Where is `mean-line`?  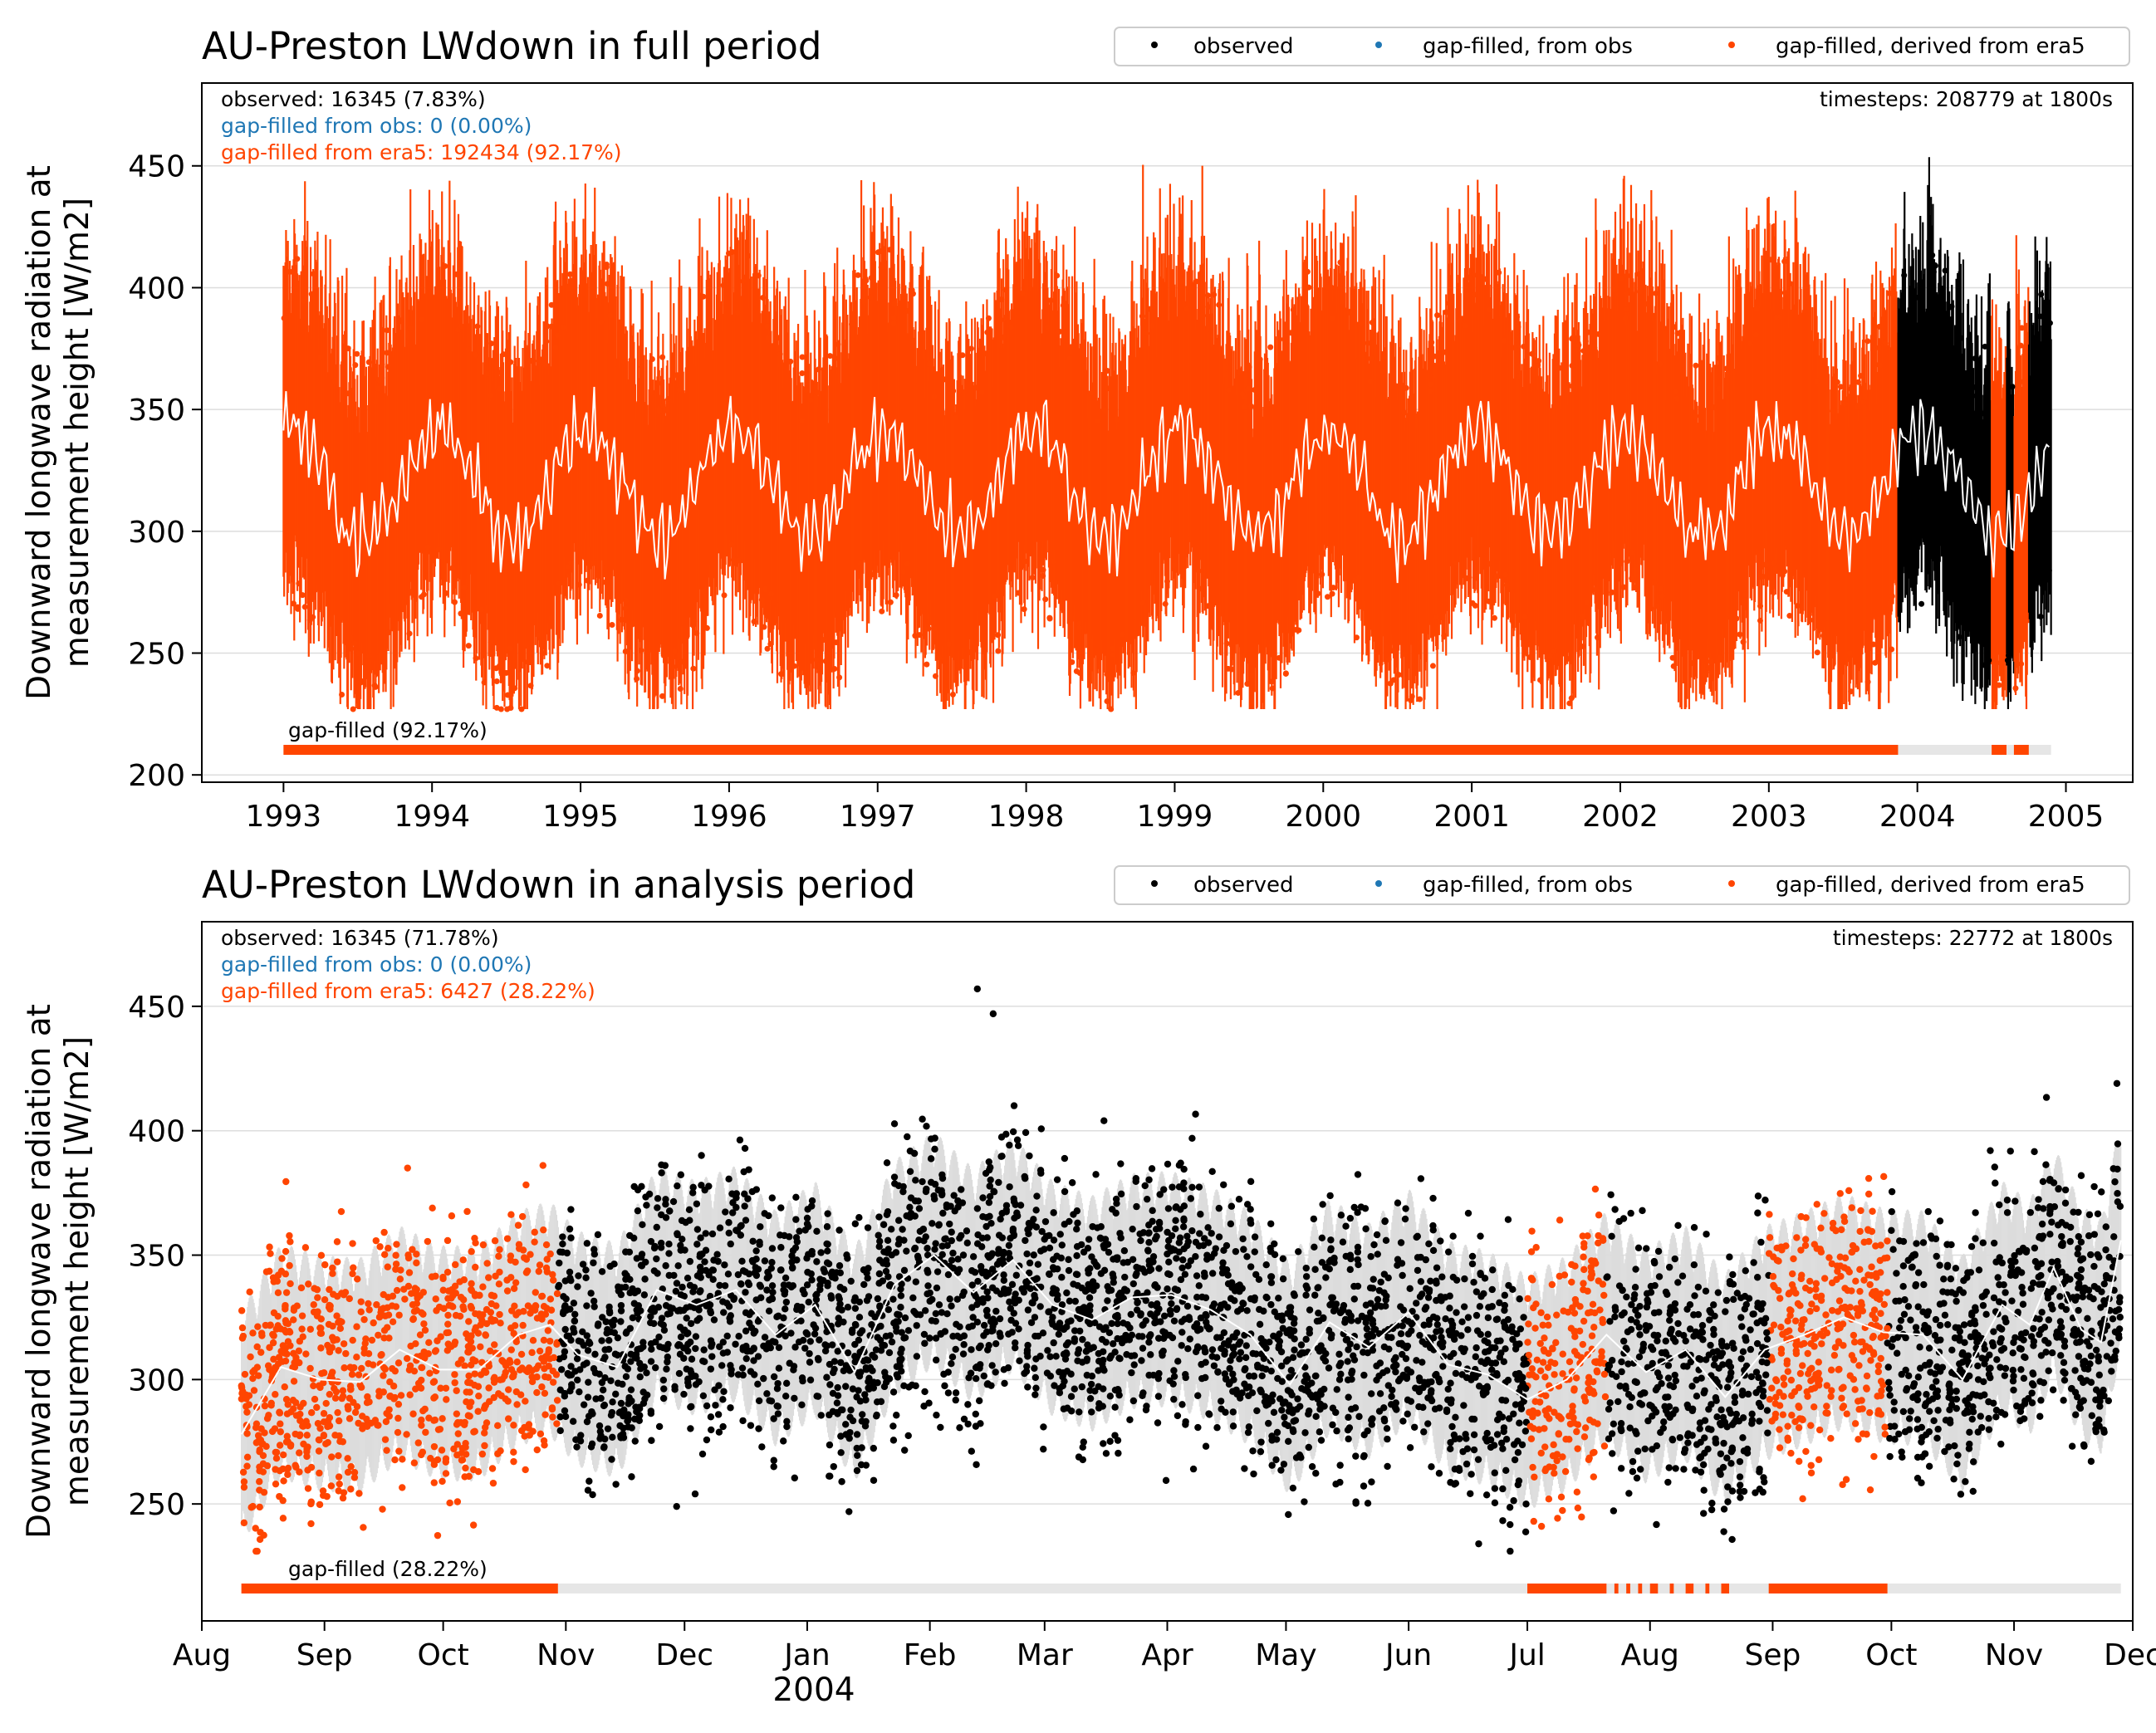 mean-line is located at coordinates (1166, 485).